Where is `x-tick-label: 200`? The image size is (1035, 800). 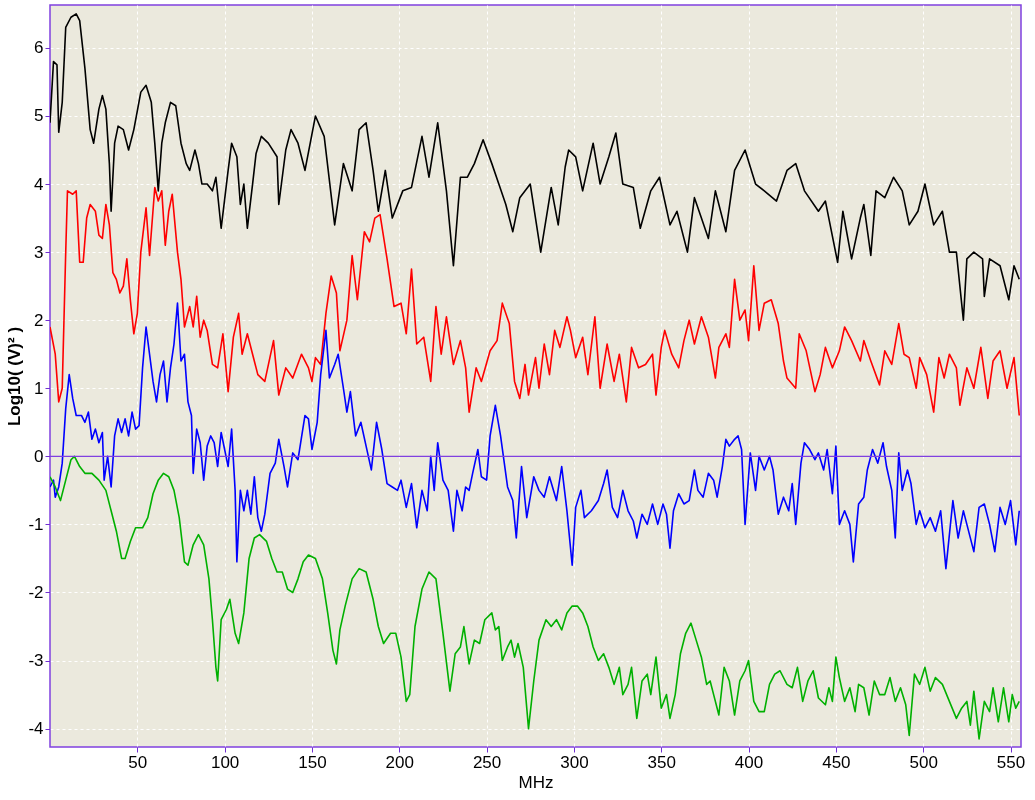 x-tick-label: 200 is located at coordinates (399, 762).